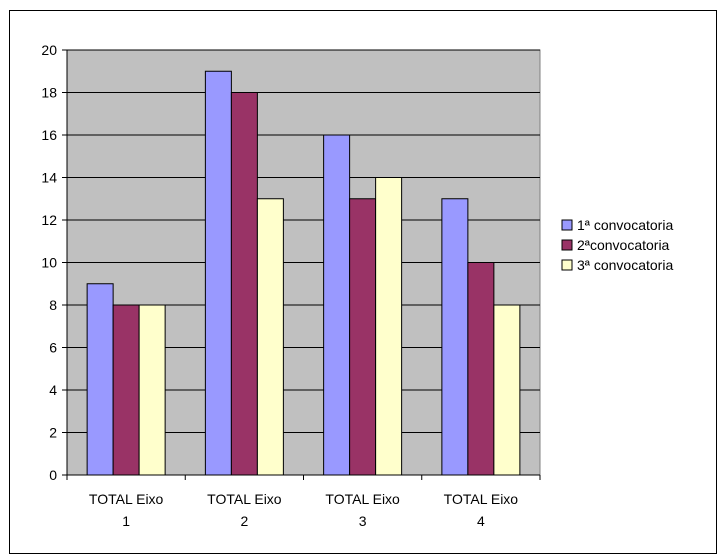  What do you see at coordinates (49, 93) in the screenshot?
I see `y-tick-label: 18` at bounding box center [49, 93].